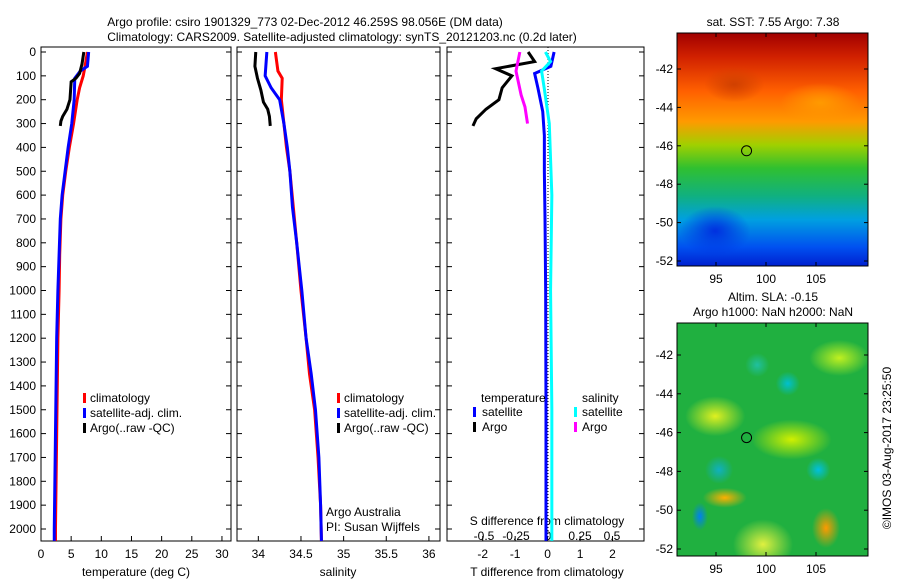 The width and height of the screenshot is (900, 580). Describe the element at coordinates (482, 554) in the screenshot. I see `x-tick-label: -2` at that location.